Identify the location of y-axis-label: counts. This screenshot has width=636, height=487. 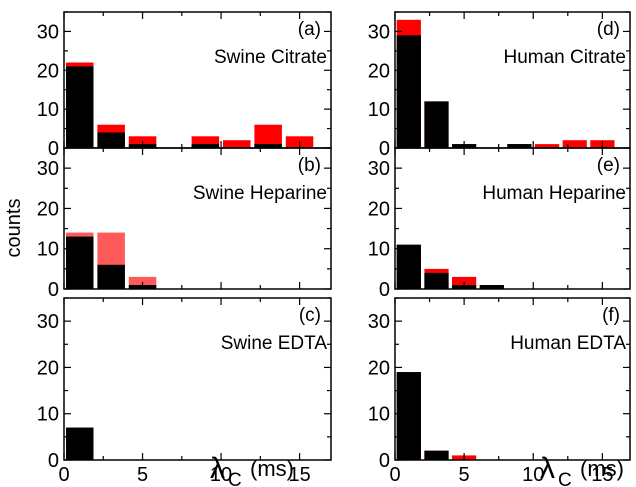
(14, 228).